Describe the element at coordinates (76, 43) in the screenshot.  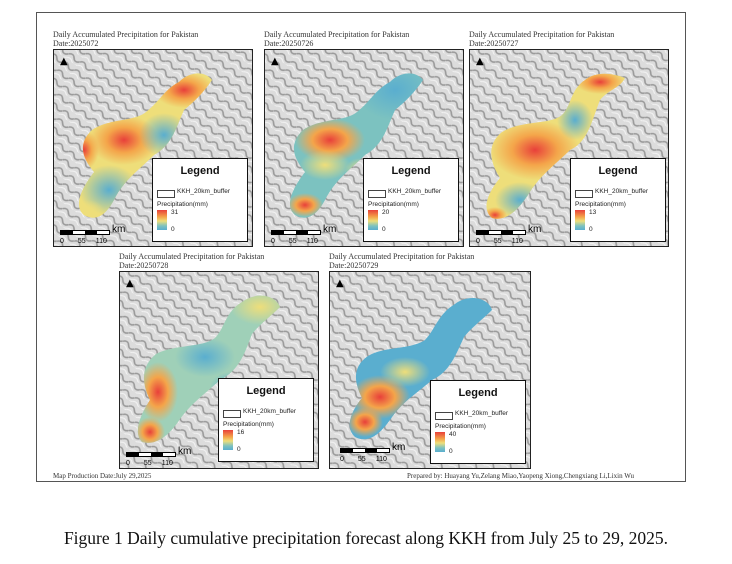
I see `map-date: Date:2025072` at that location.